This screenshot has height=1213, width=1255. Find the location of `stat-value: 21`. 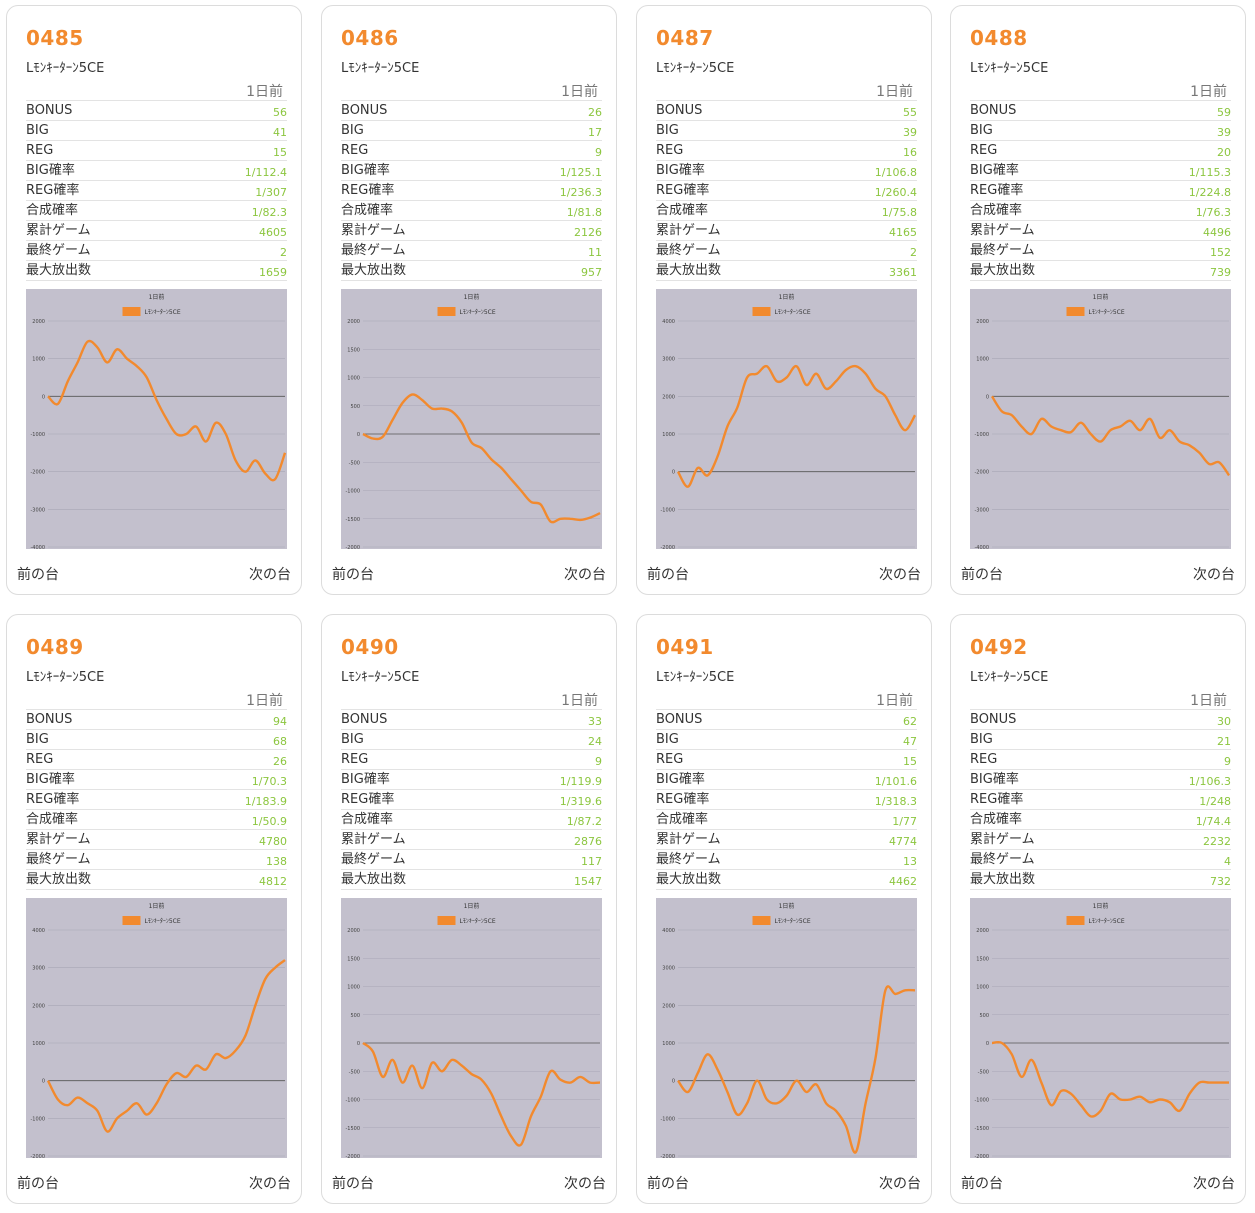

stat-value: 21 is located at coordinates (1224, 741).